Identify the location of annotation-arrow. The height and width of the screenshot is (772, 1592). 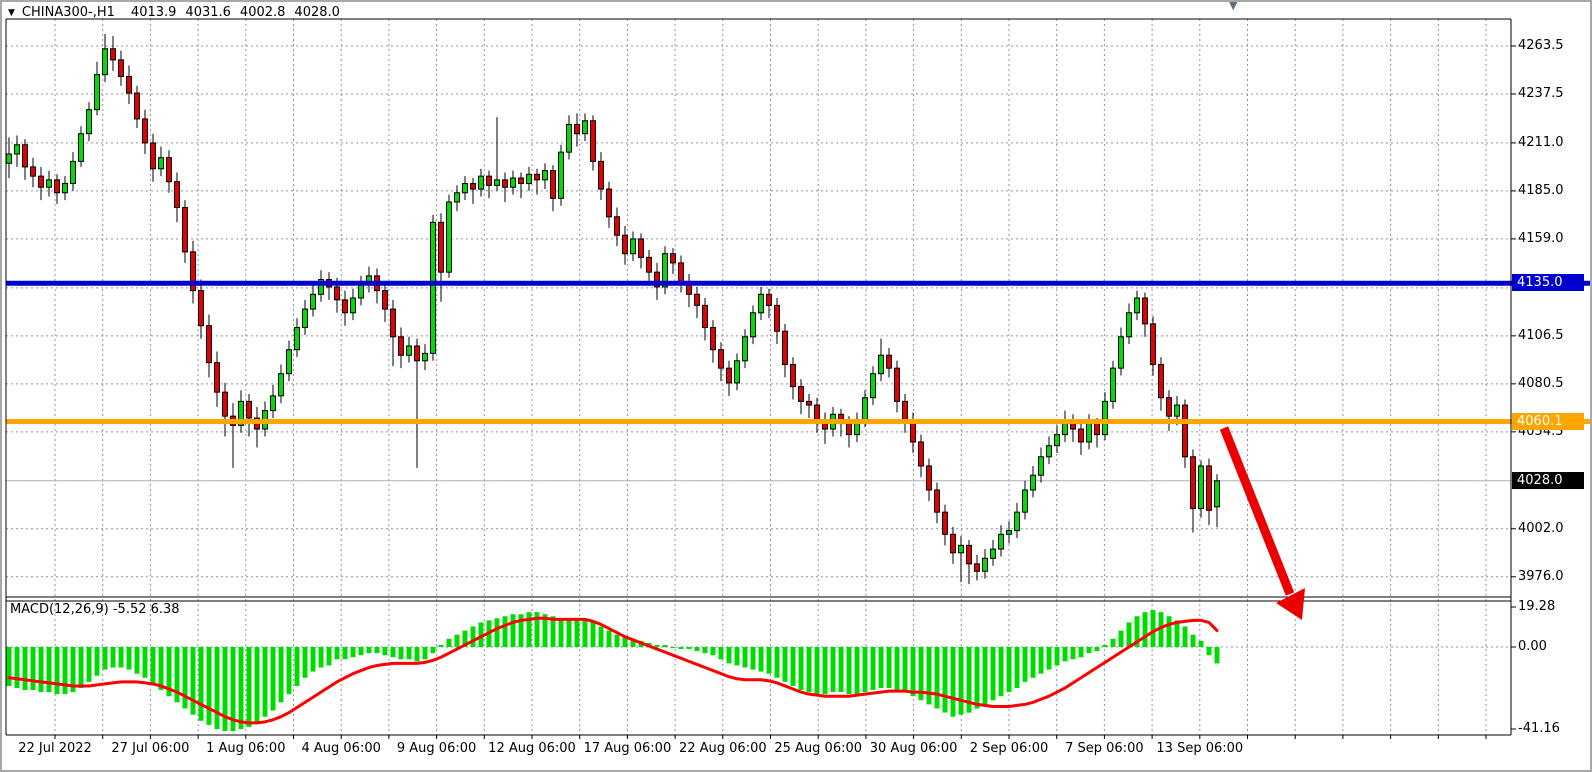
(1262, 523).